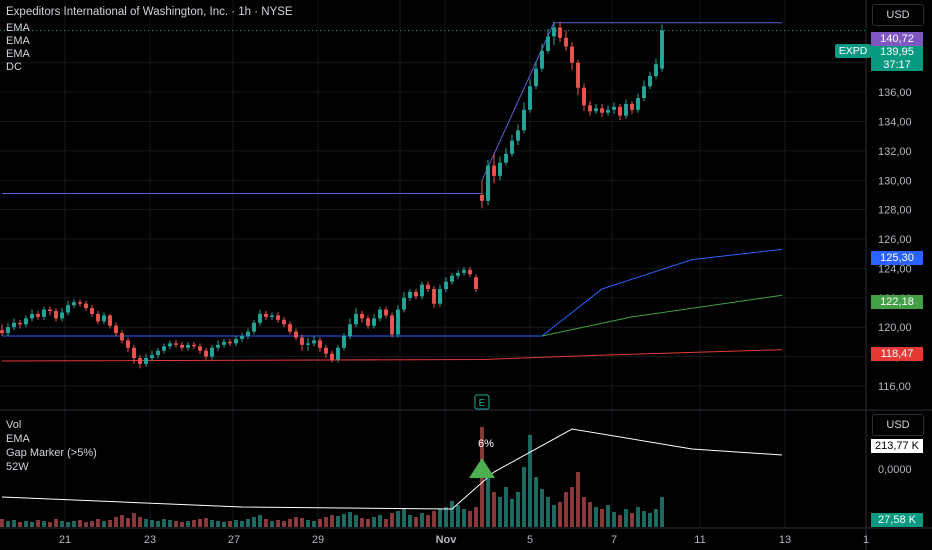 This screenshot has width=932, height=550. Describe the element at coordinates (18, 41) in the screenshot. I see `indicator-ema-2: EMA` at that location.